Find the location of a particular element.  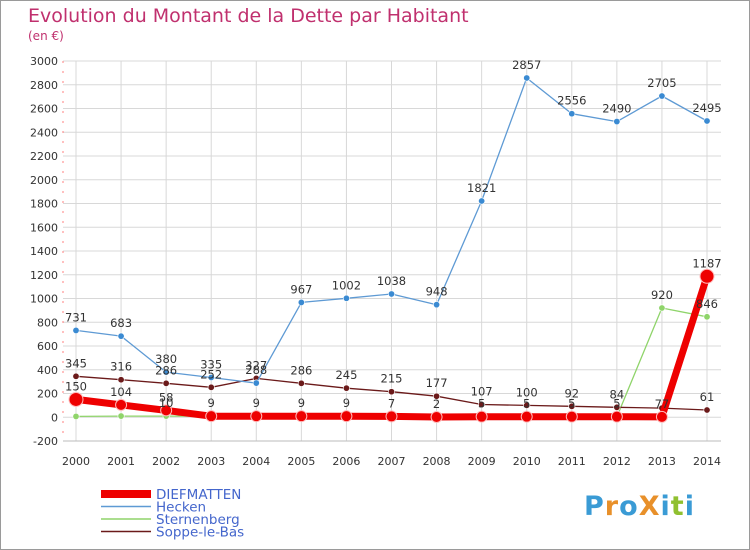

data-label: 2 is located at coordinates (436, 404).